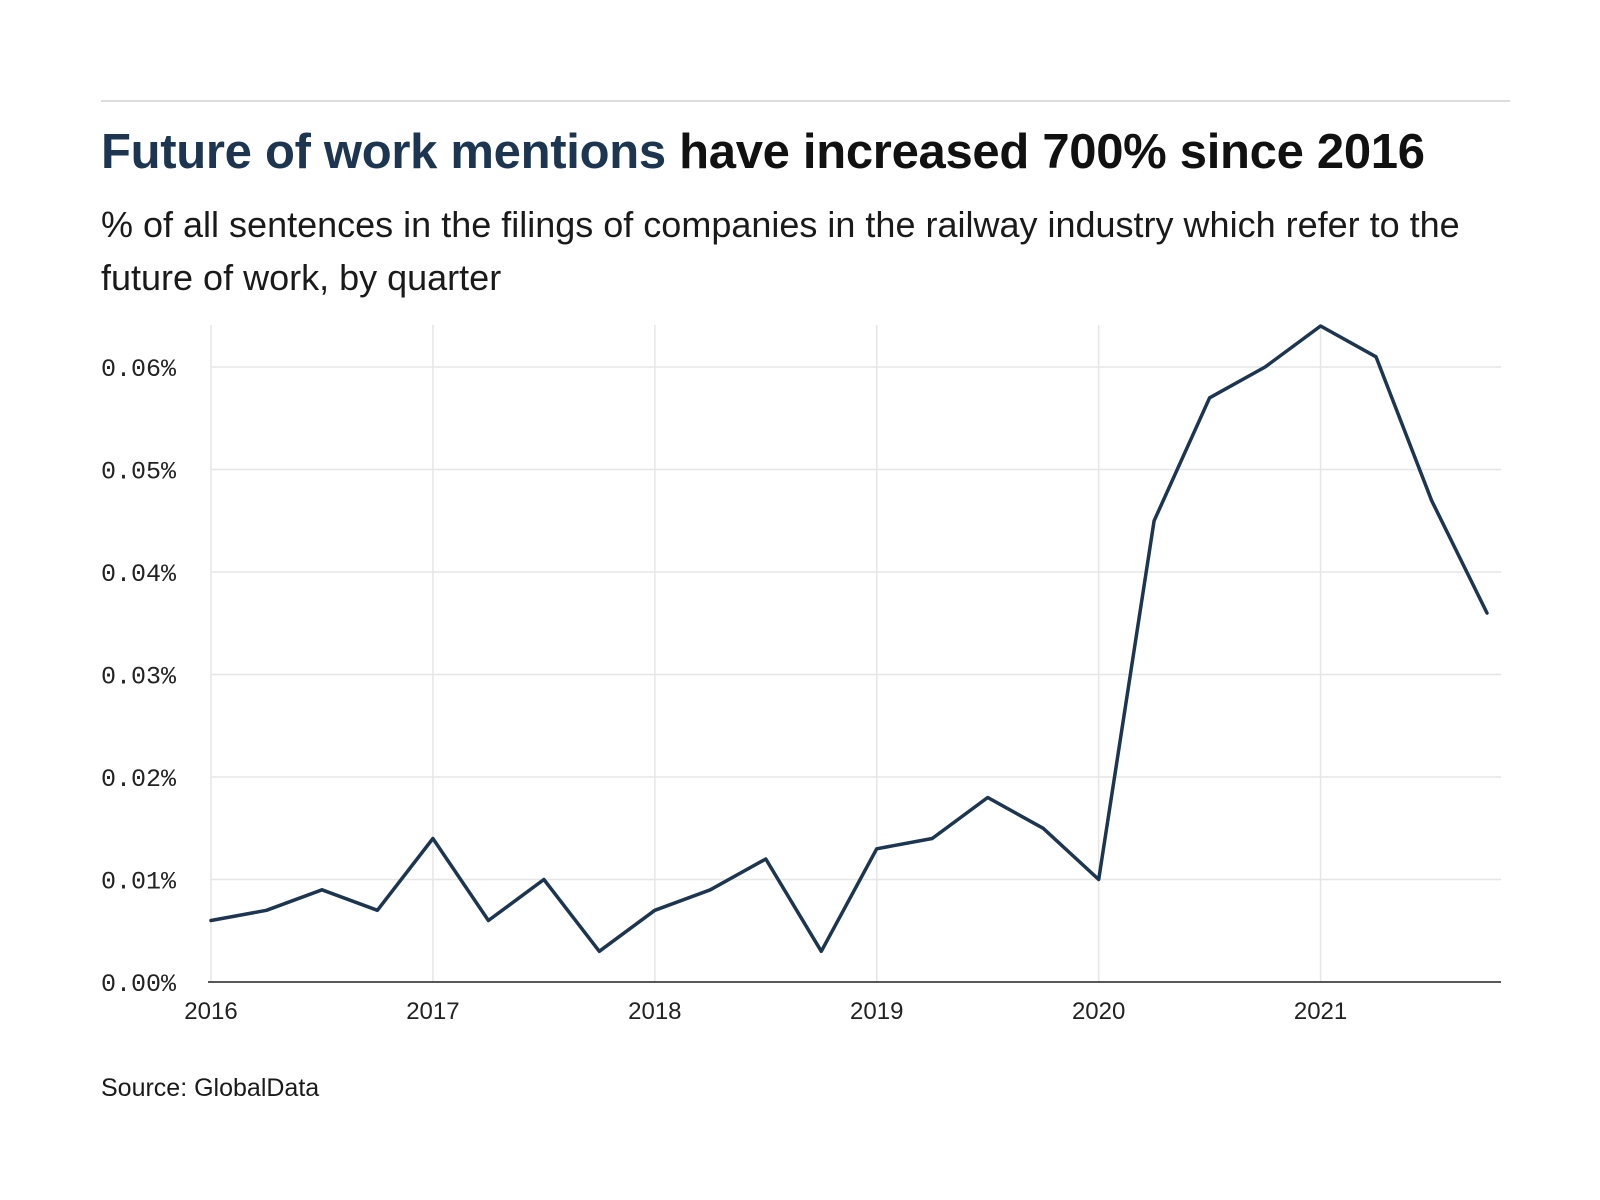 The image size is (1600, 1200). I want to click on top-divider, so click(805, 101).